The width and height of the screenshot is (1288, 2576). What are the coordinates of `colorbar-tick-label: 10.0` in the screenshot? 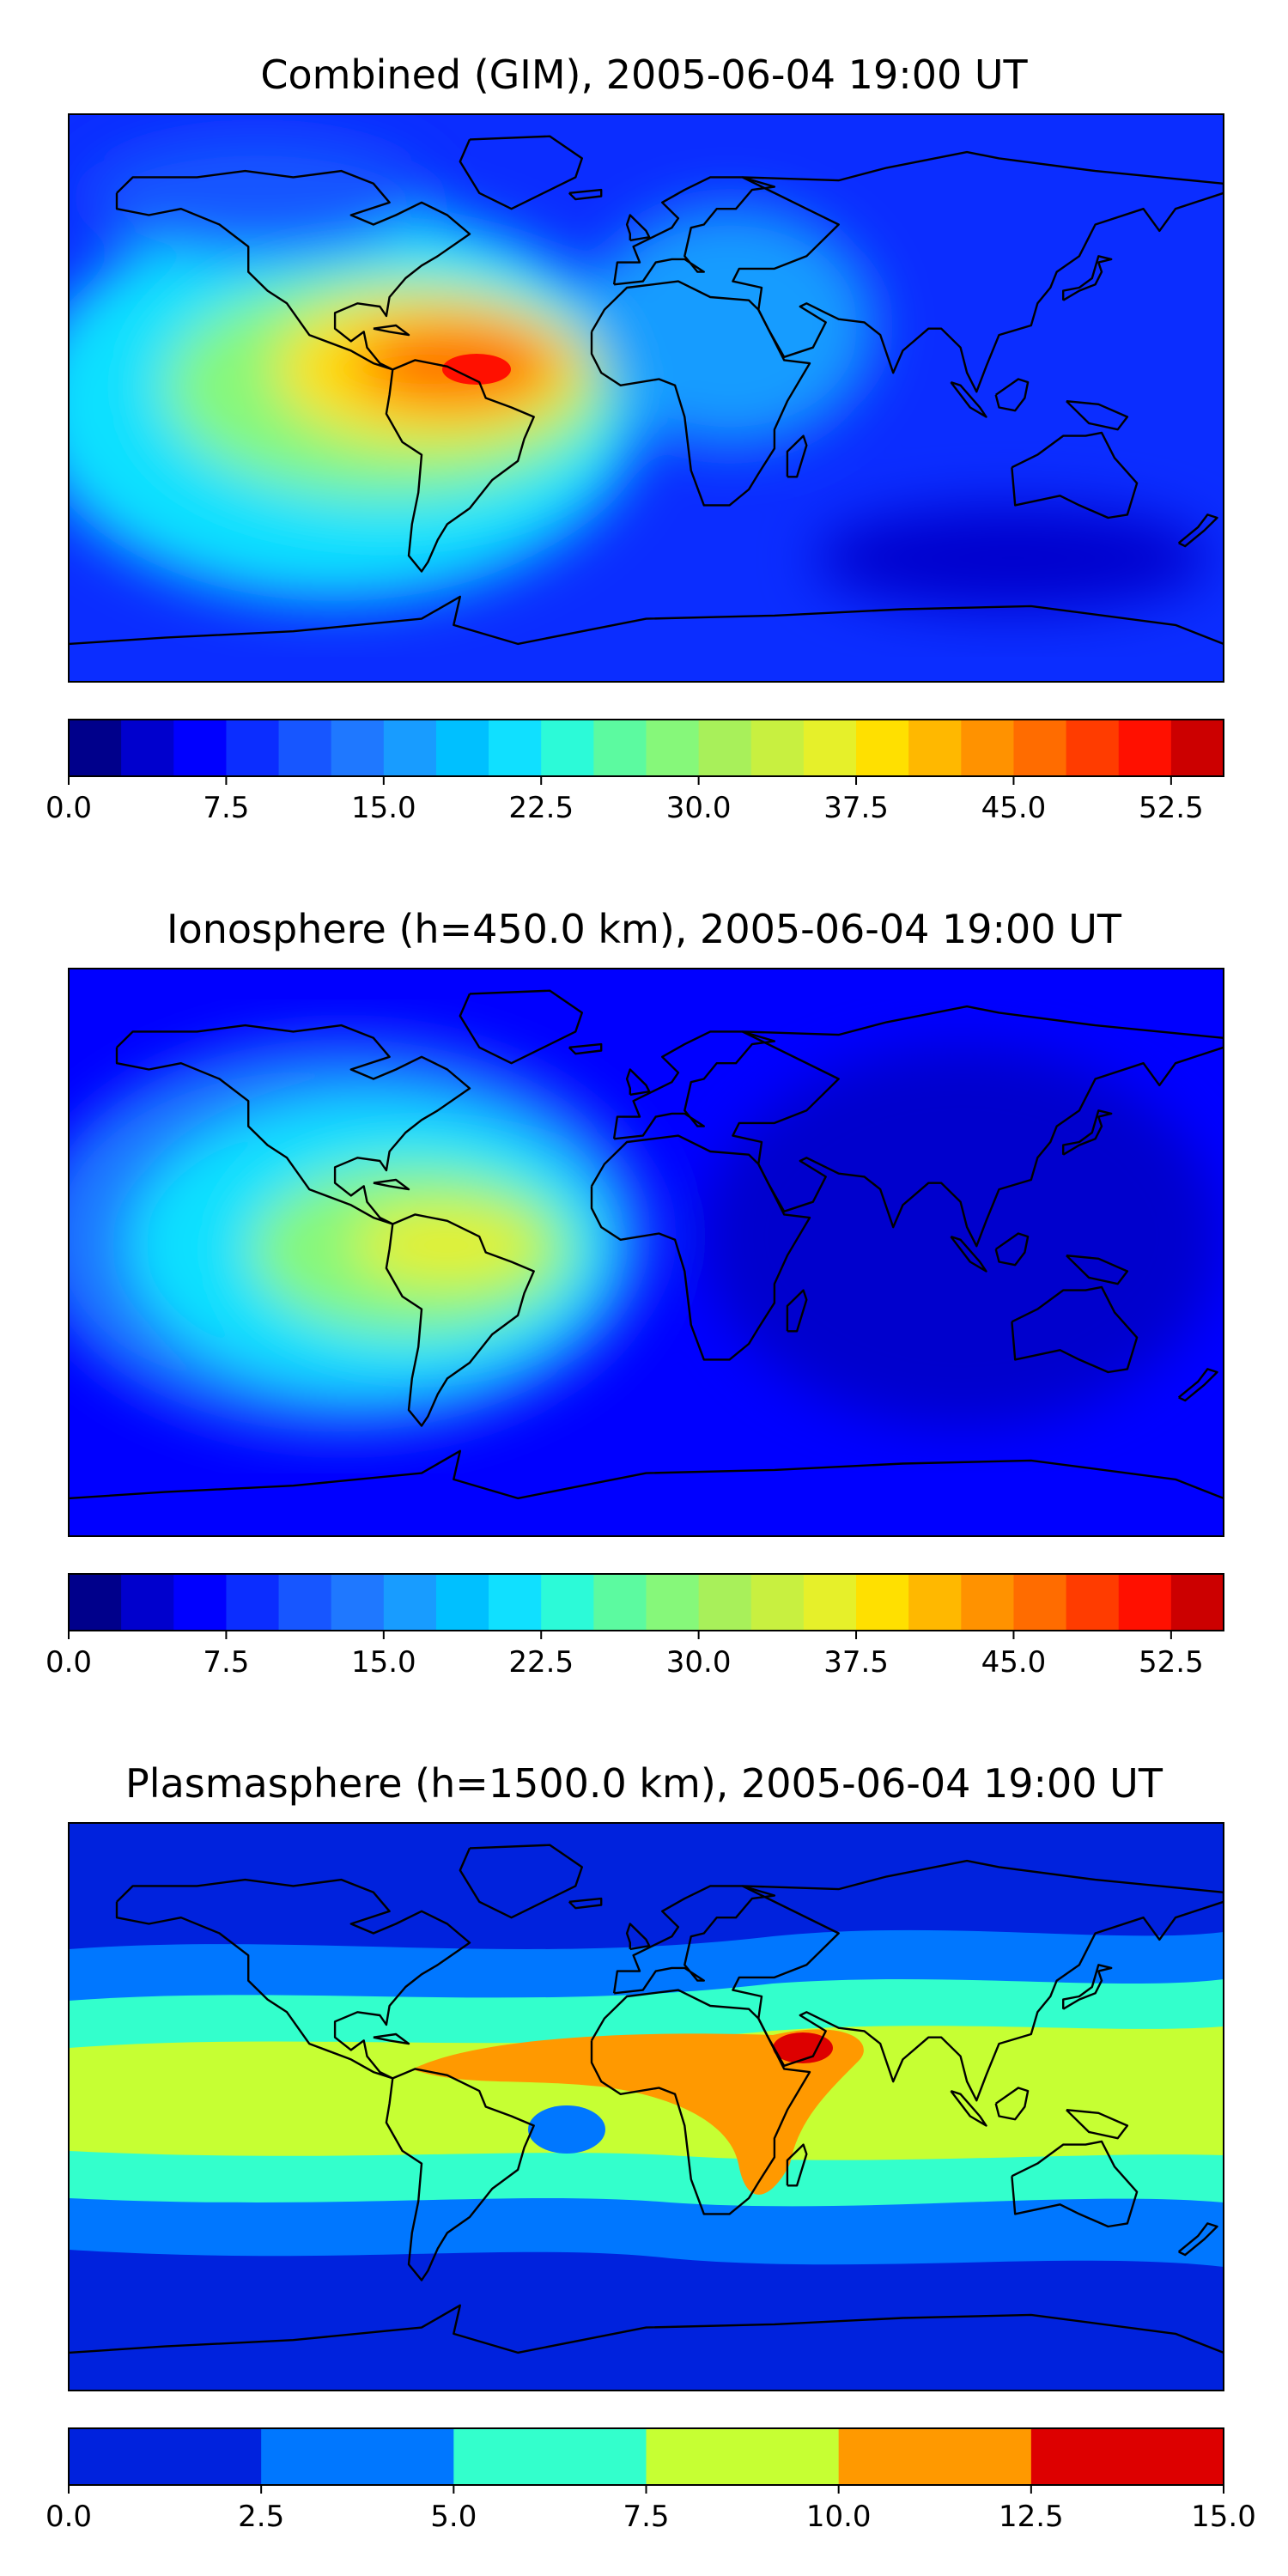 It's located at (839, 2517).